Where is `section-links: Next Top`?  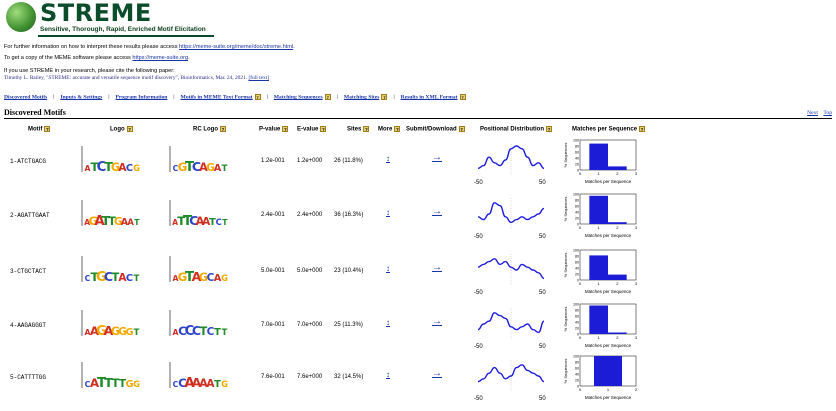 section-links: Next Top is located at coordinates (817, 113).